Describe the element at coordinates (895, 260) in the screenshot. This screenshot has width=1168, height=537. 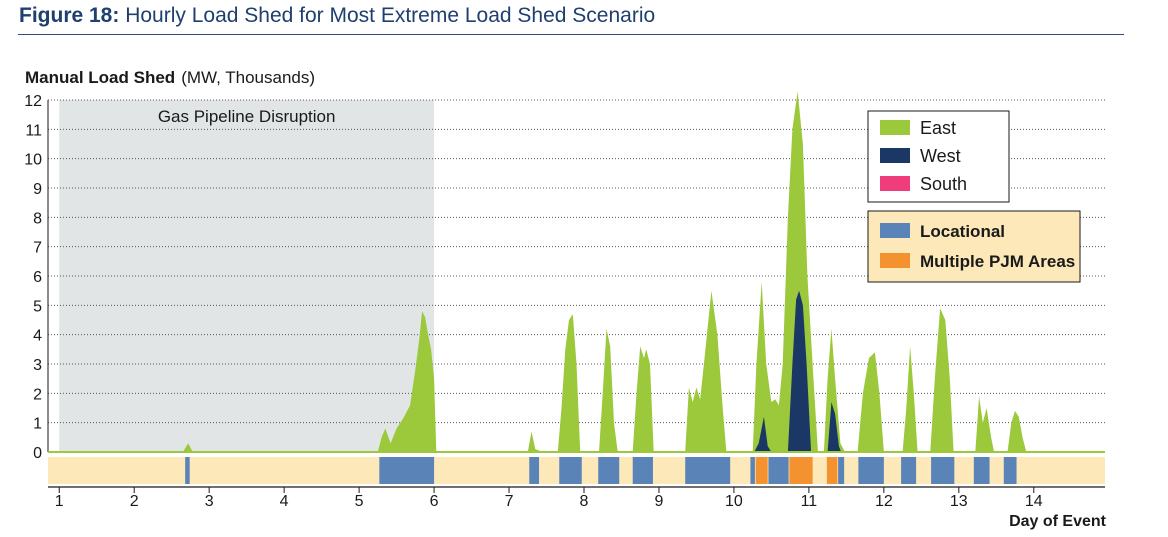
I see `legend-swatch-multiple-pjm-areas` at that location.